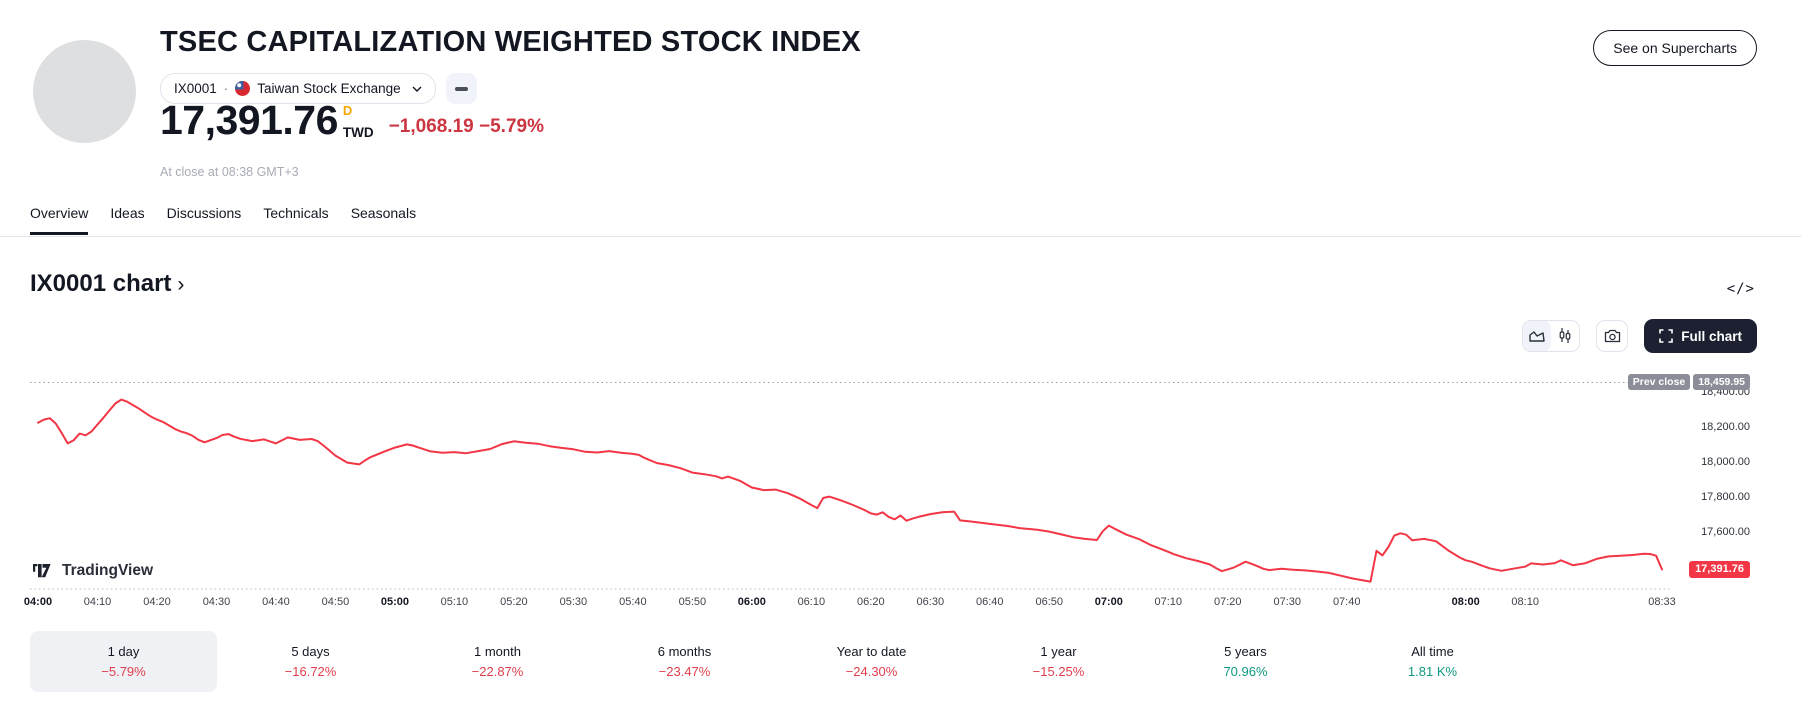  I want to click on tradingview-logo-icon, so click(44, 571).